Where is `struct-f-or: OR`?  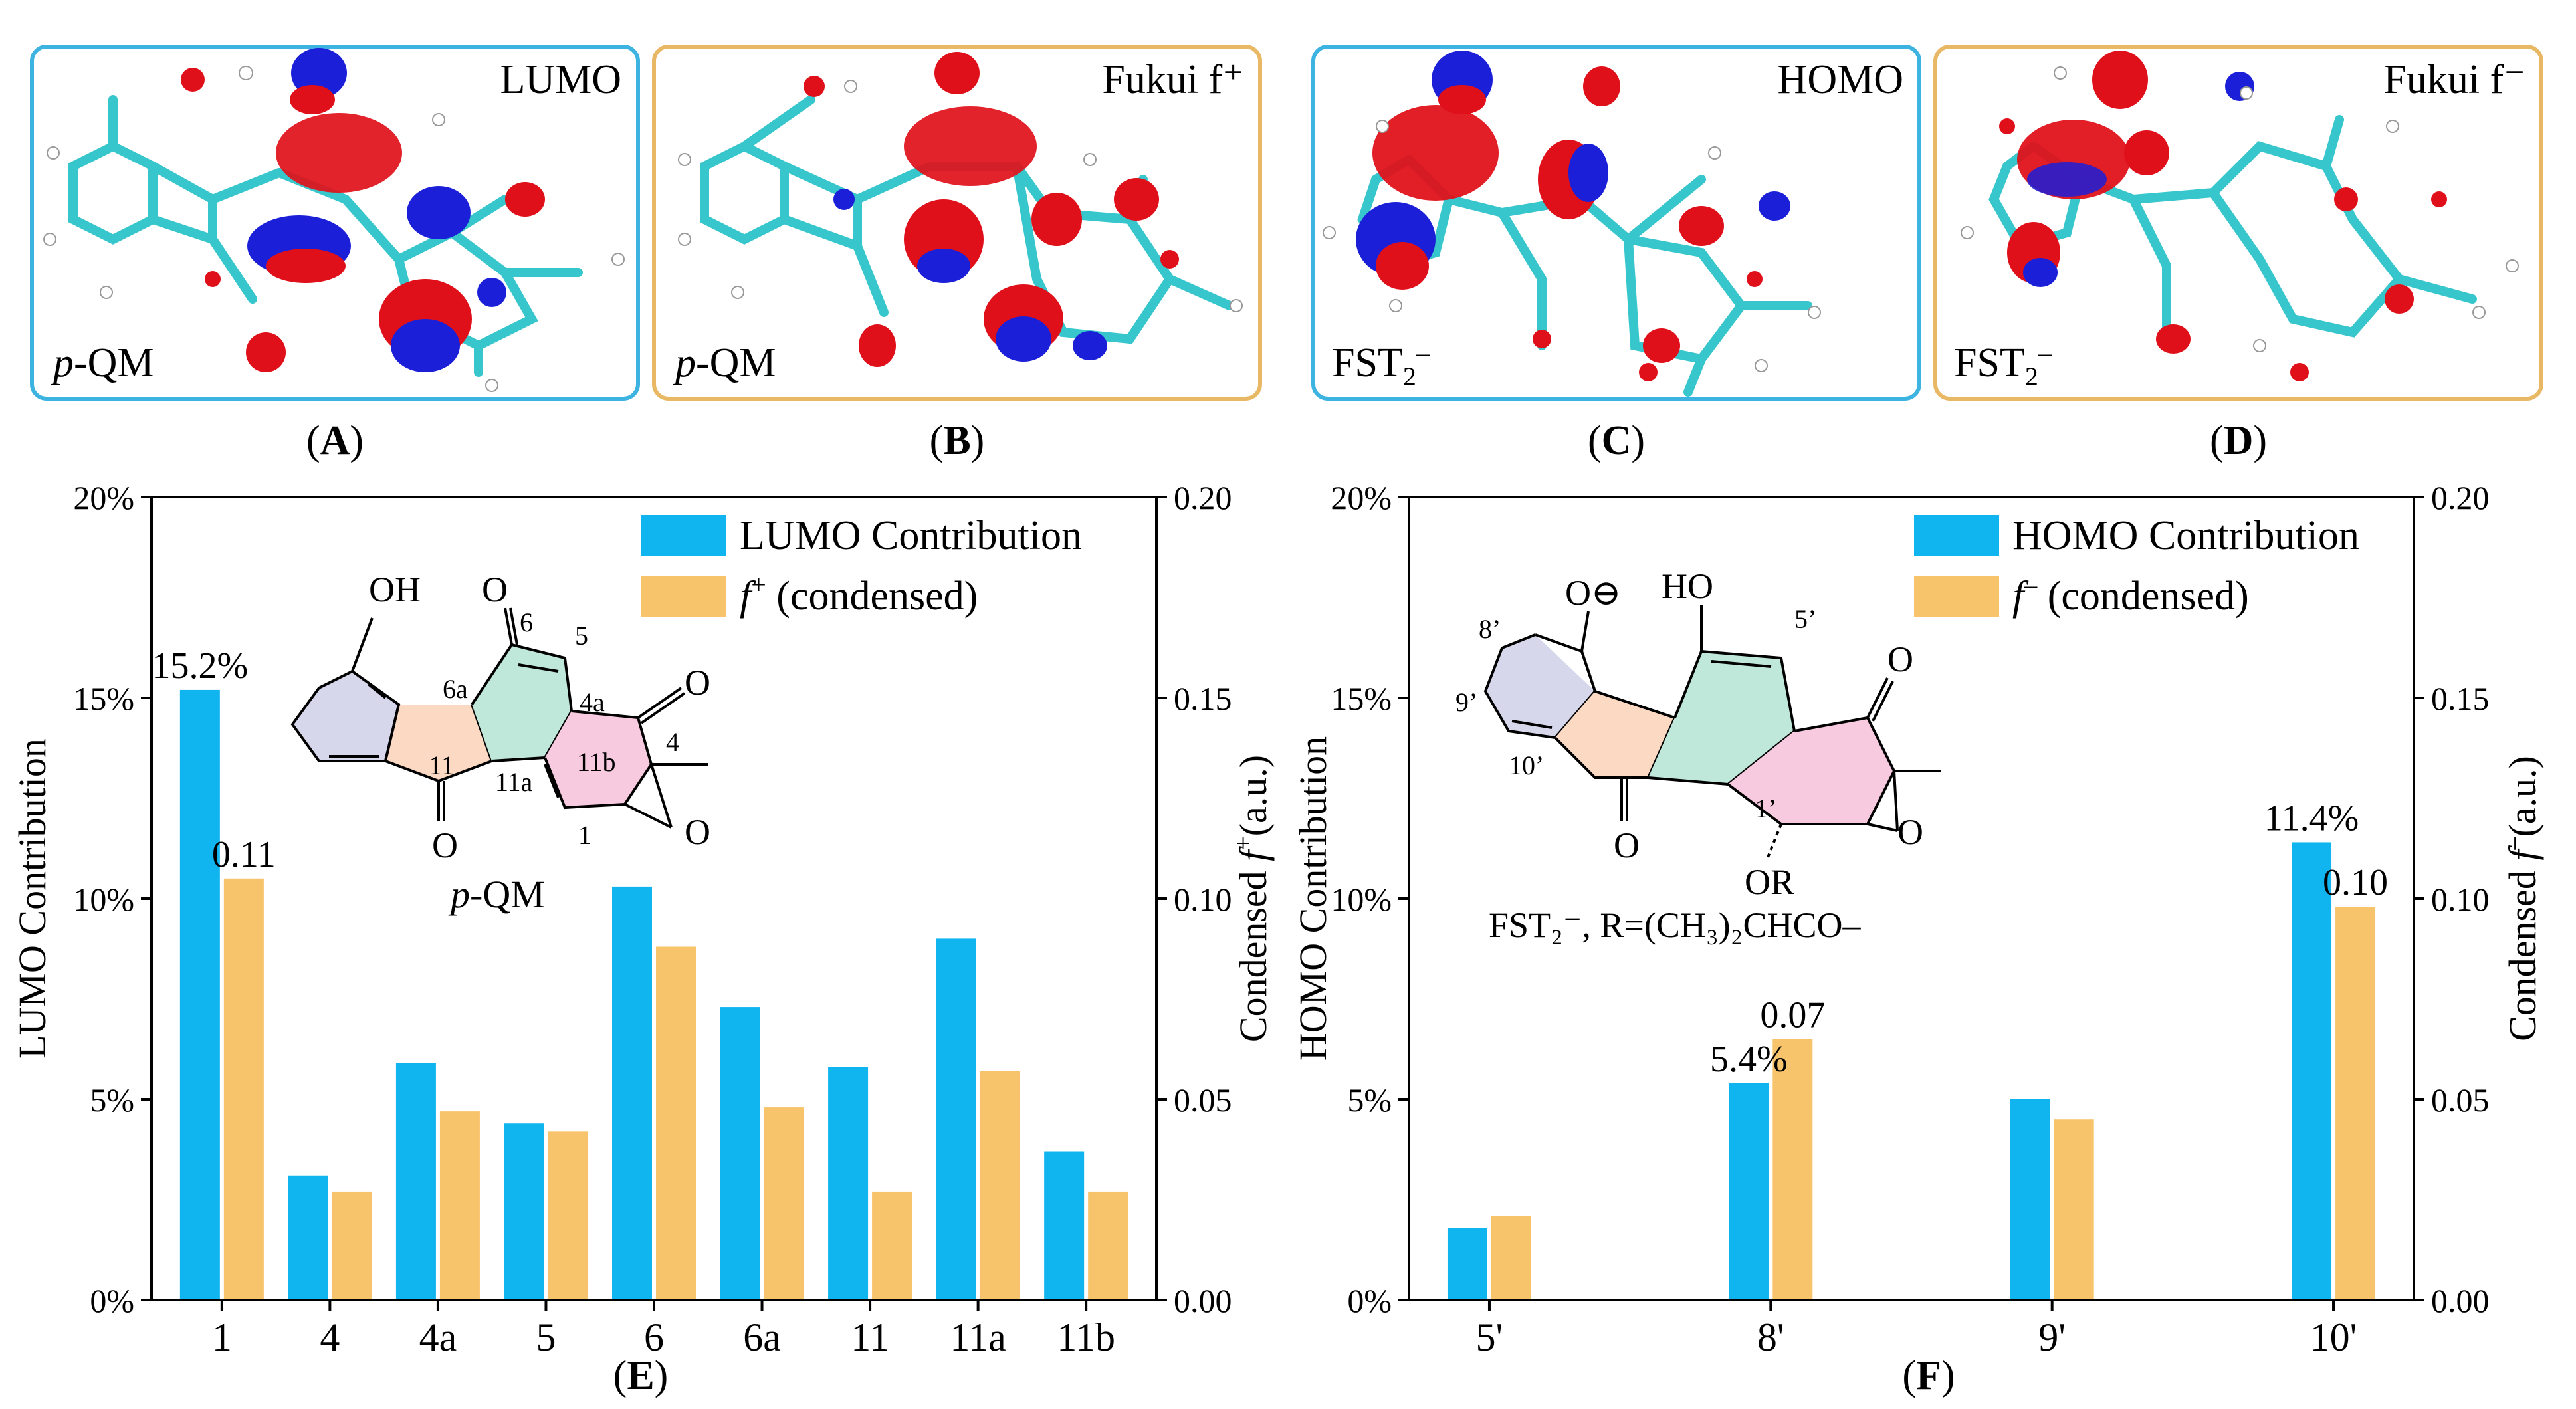 struct-f-or: OR is located at coordinates (1769, 882).